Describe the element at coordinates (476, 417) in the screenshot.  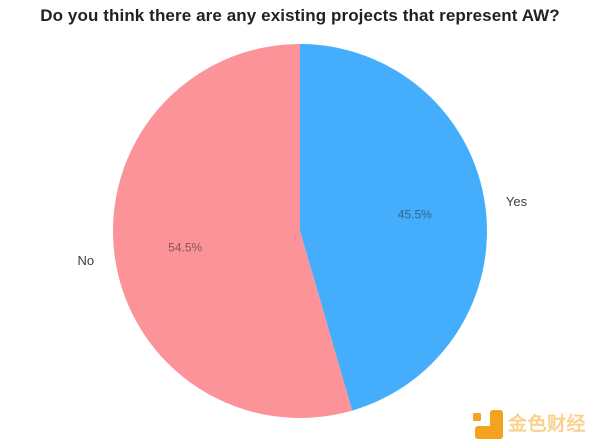
I see `logo-square` at that location.